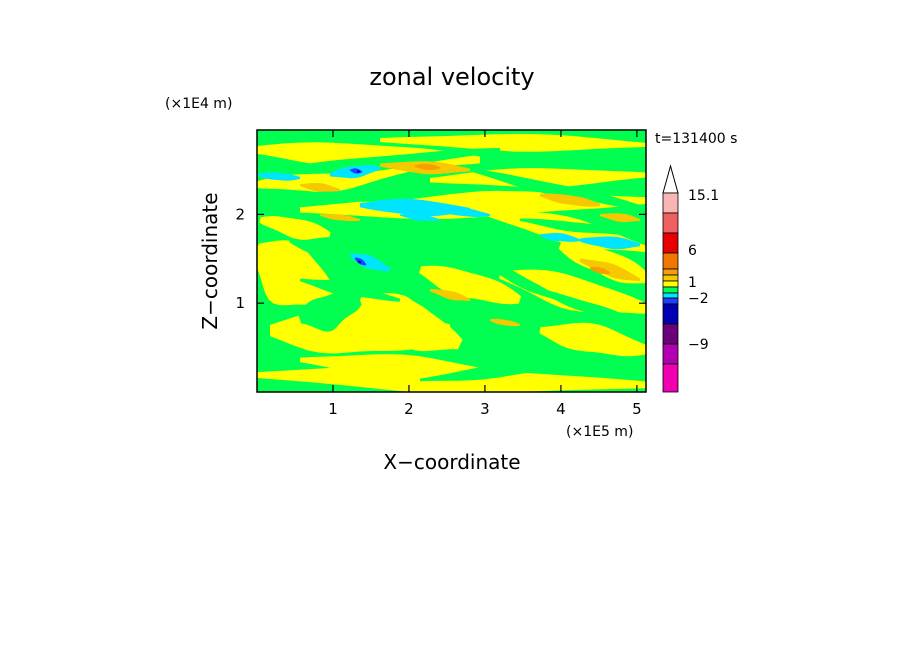 The image size is (904, 654). Describe the element at coordinates (692, 283) in the screenshot. I see `colorbar-label: 1` at that location.